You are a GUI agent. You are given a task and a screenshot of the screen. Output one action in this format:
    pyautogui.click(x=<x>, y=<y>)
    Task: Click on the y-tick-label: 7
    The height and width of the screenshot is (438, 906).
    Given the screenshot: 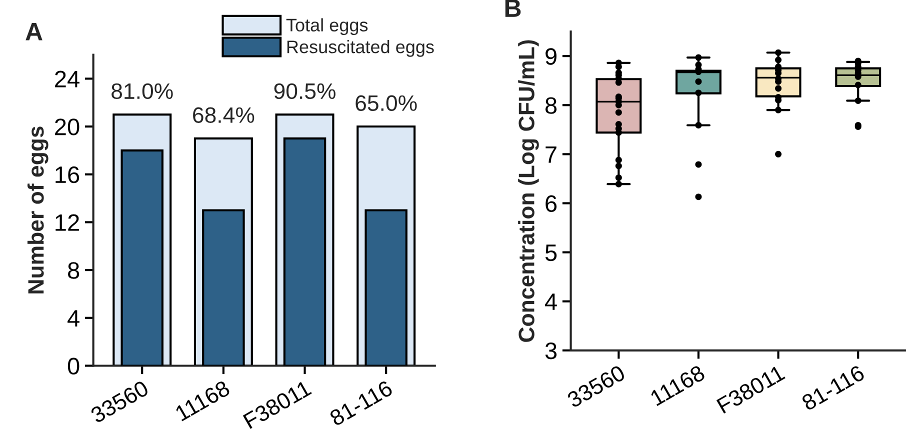 What is the action you would take?
    pyautogui.click(x=551, y=154)
    